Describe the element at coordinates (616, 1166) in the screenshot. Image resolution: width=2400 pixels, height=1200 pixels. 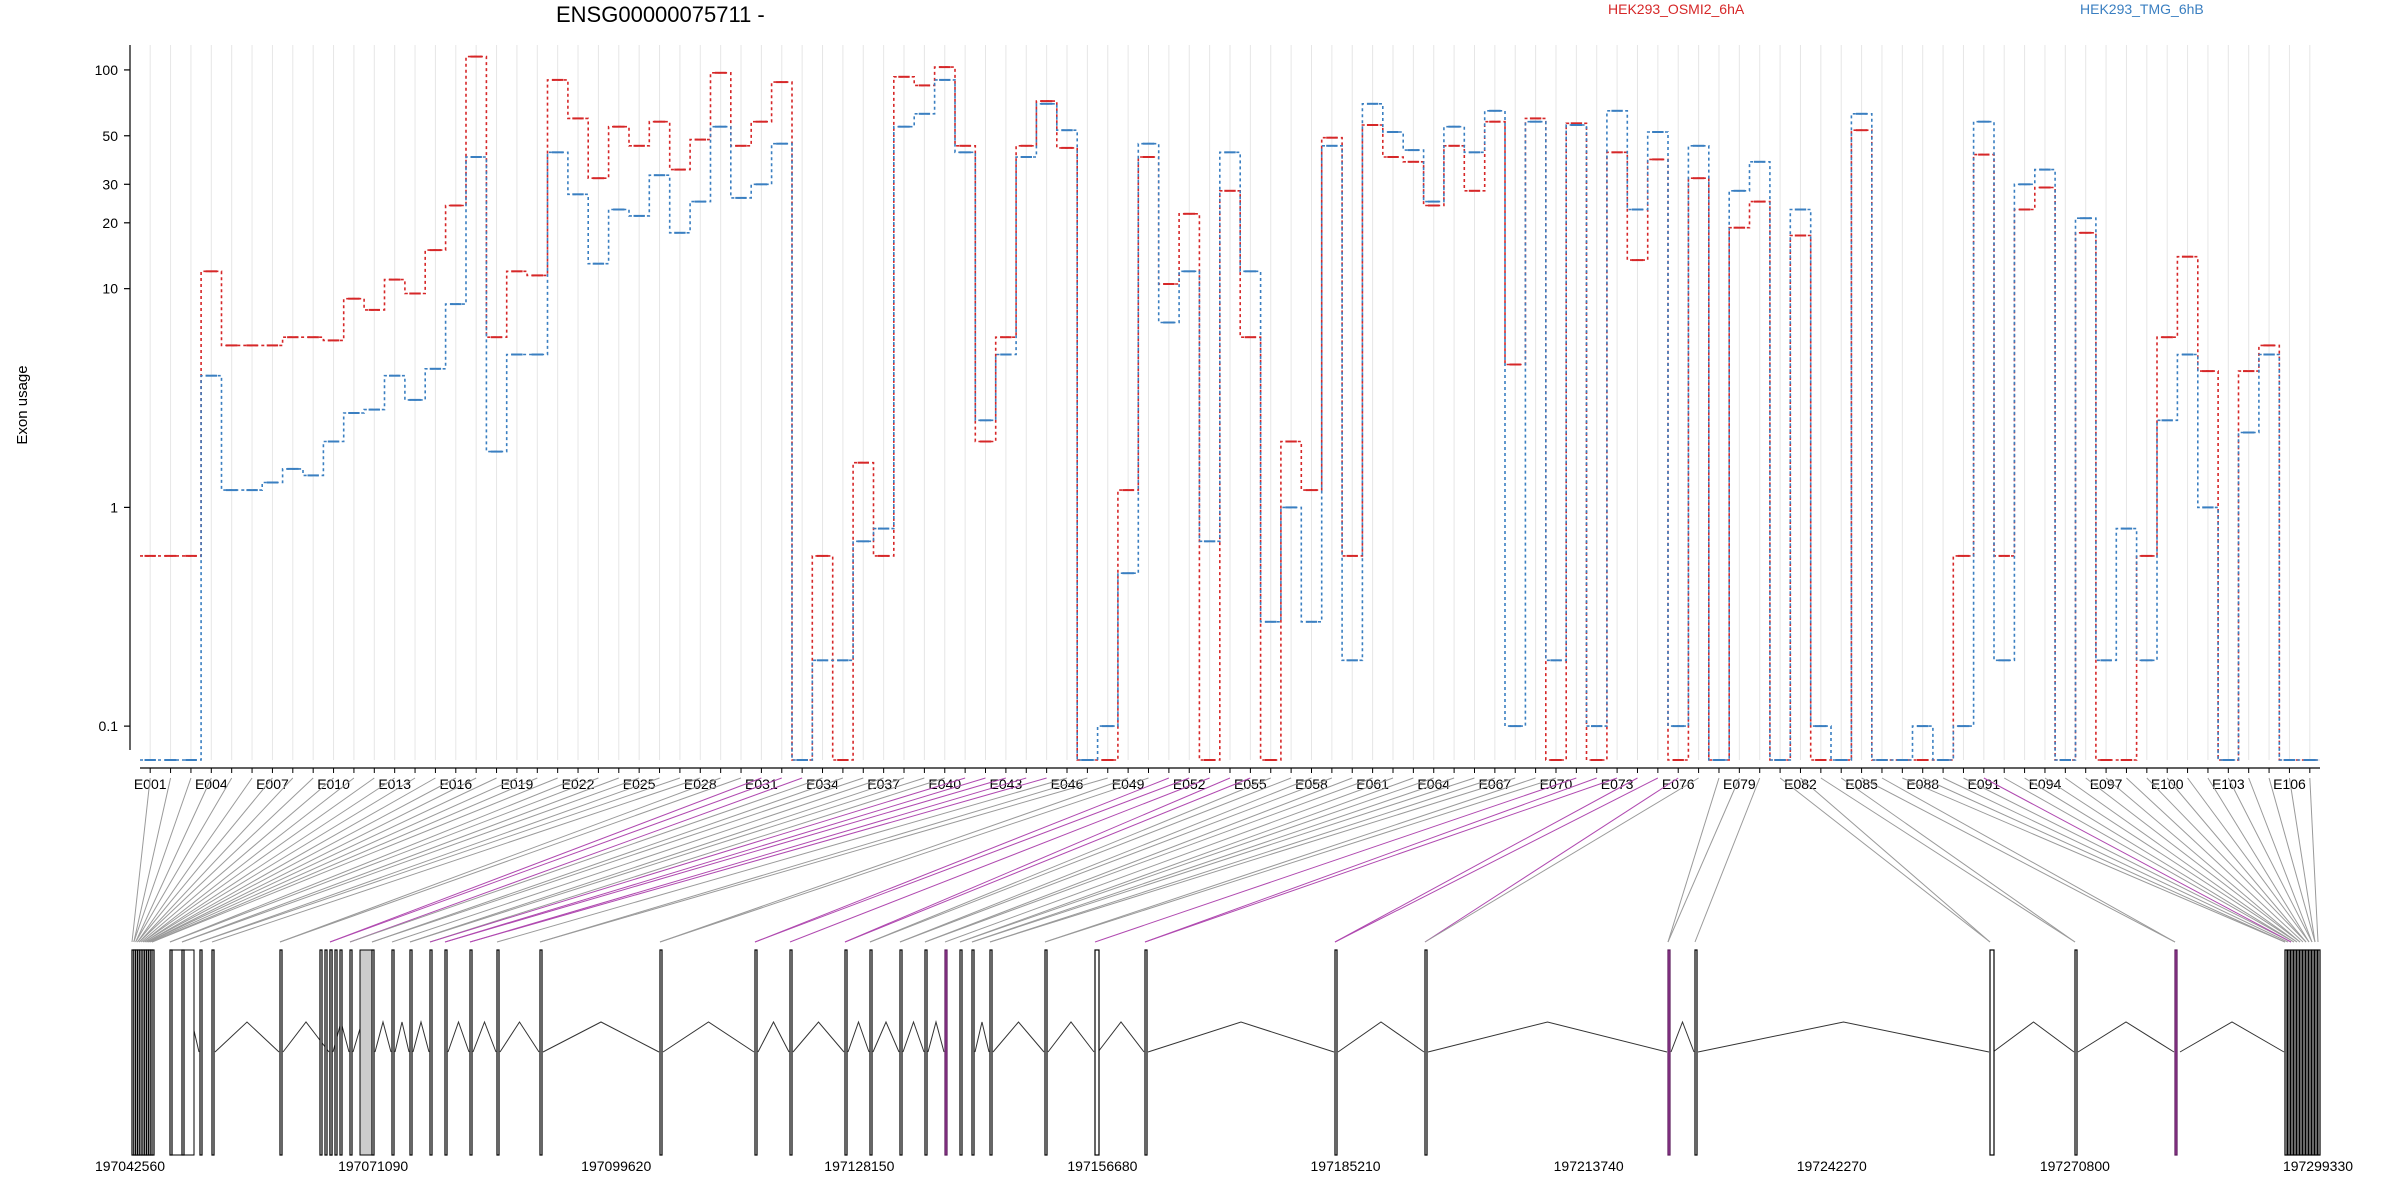
I see `genomic-tick-label: 197099620` at that location.